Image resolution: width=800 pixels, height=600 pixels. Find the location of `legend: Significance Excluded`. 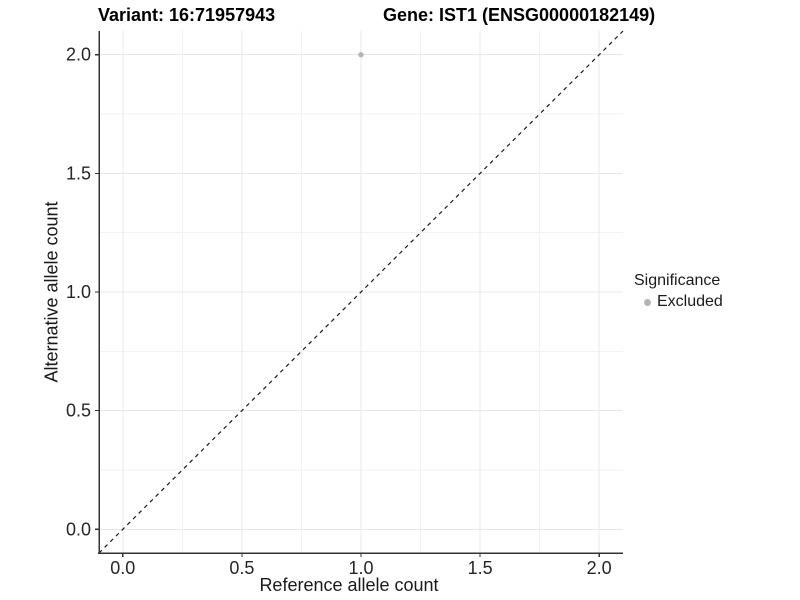

legend: Significance Excluded is located at coordinates (678, 291).